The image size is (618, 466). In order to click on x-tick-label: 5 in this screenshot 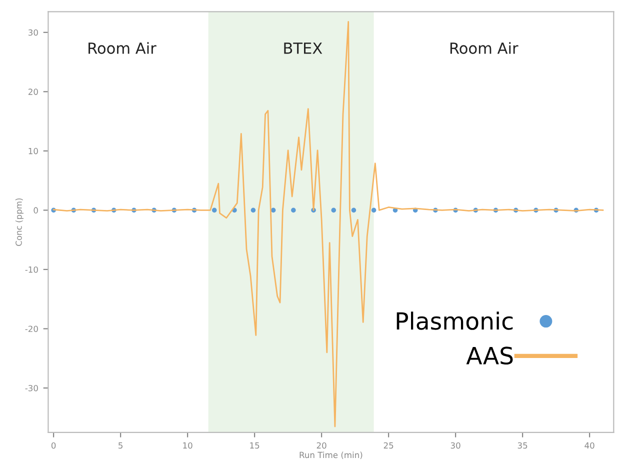, I will do `click(120, 445)`.